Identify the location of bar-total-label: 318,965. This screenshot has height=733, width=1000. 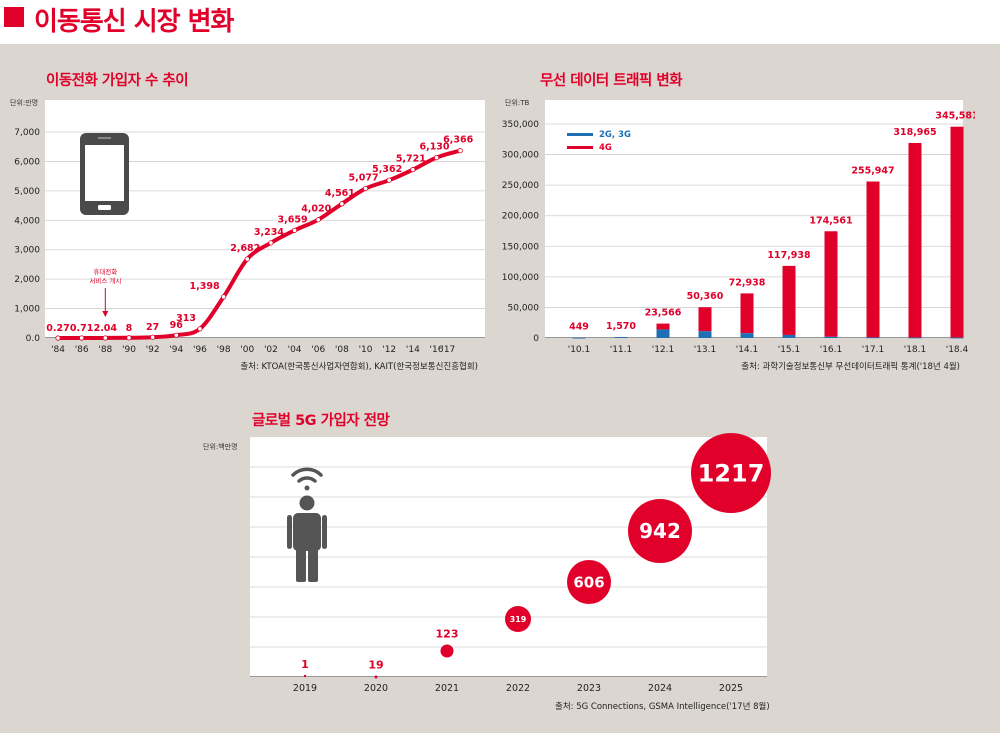
(914, 132).